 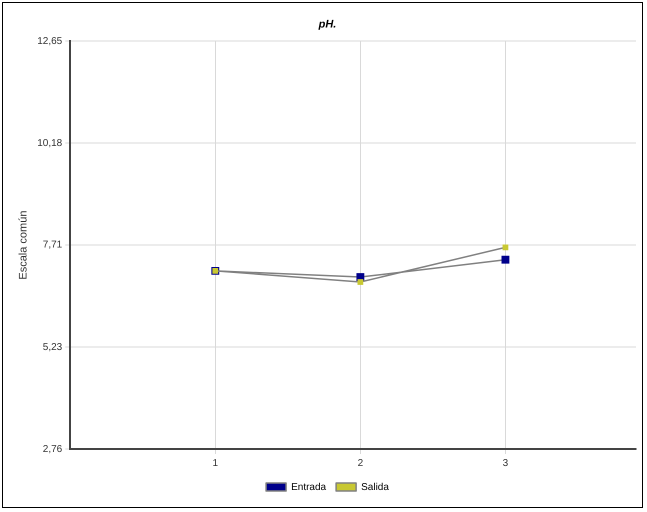 I want to click on x-tick-label: 3, so click(x=505, y=463).